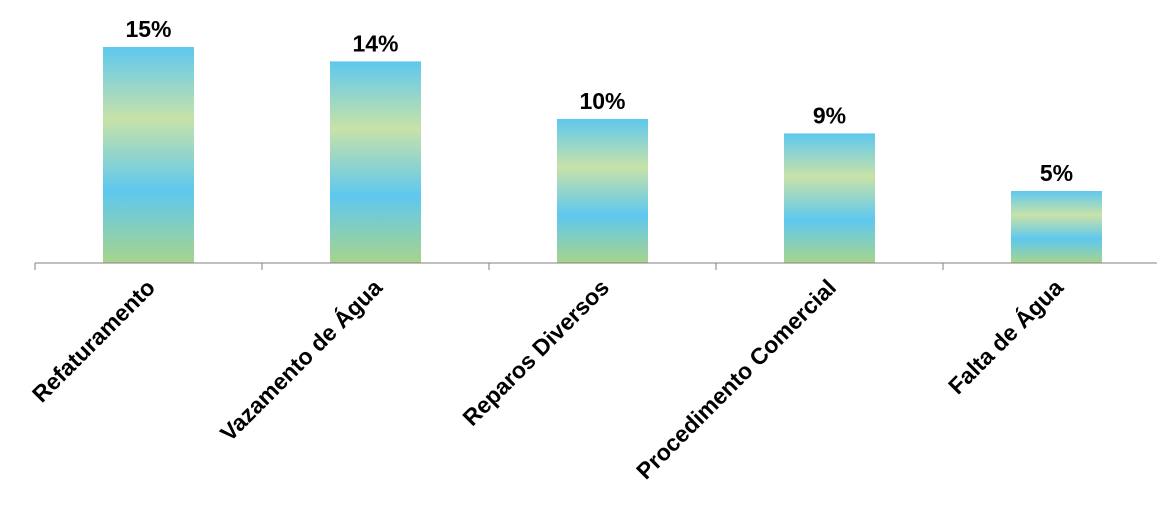 Image resolution: width=1157 pixels, height=511 pixels. I want to click on x-tick-label: Reparos Diversos, so click(535, 352).